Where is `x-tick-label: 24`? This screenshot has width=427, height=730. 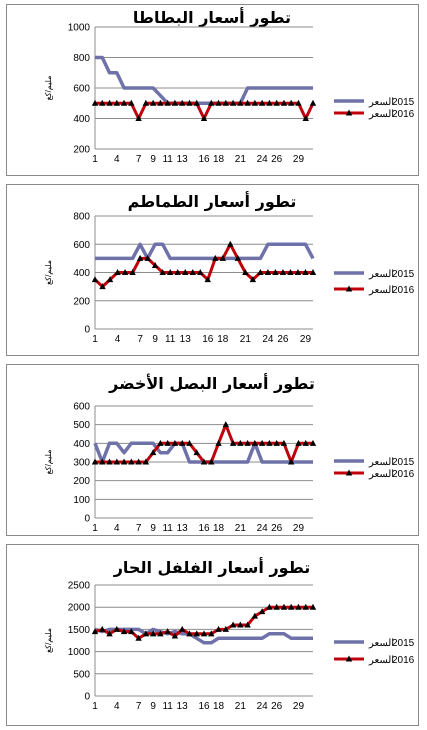
x-tick-label: 24 is located at coordinates (263, 159).